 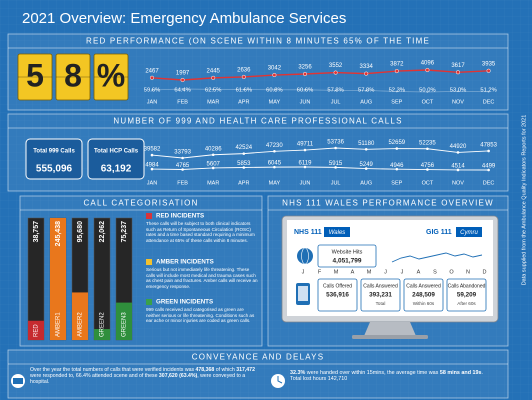 I want to click on logo-tag: Wales, so click(x=337, y=233).